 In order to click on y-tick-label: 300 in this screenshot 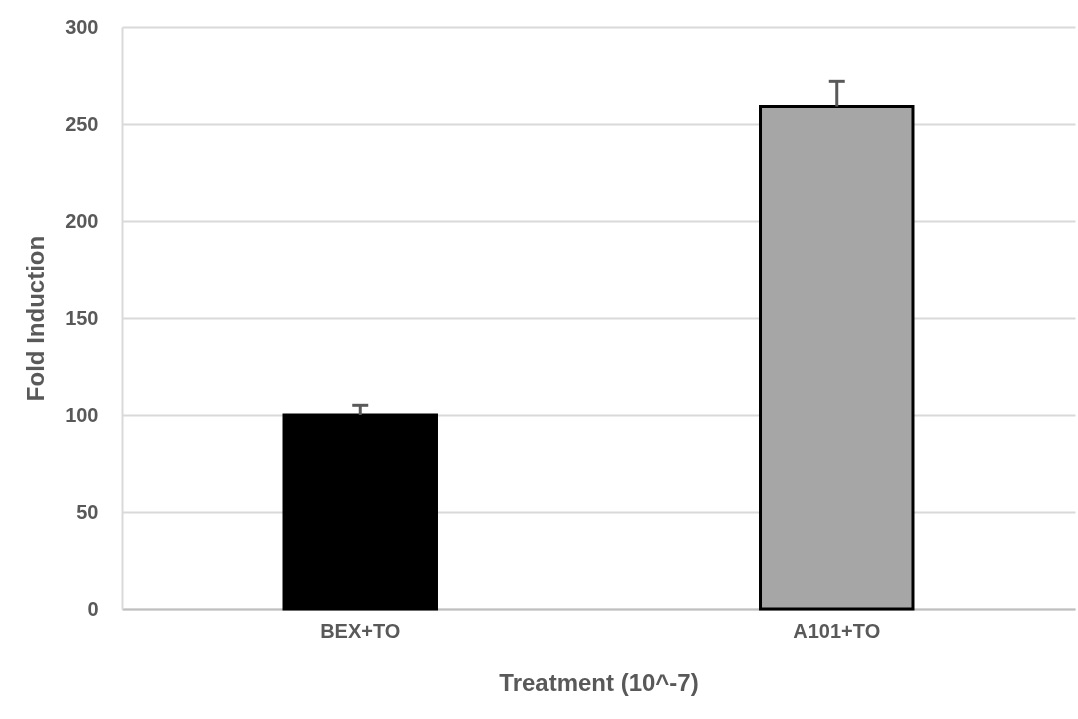, I will do `click(82, 26)`.